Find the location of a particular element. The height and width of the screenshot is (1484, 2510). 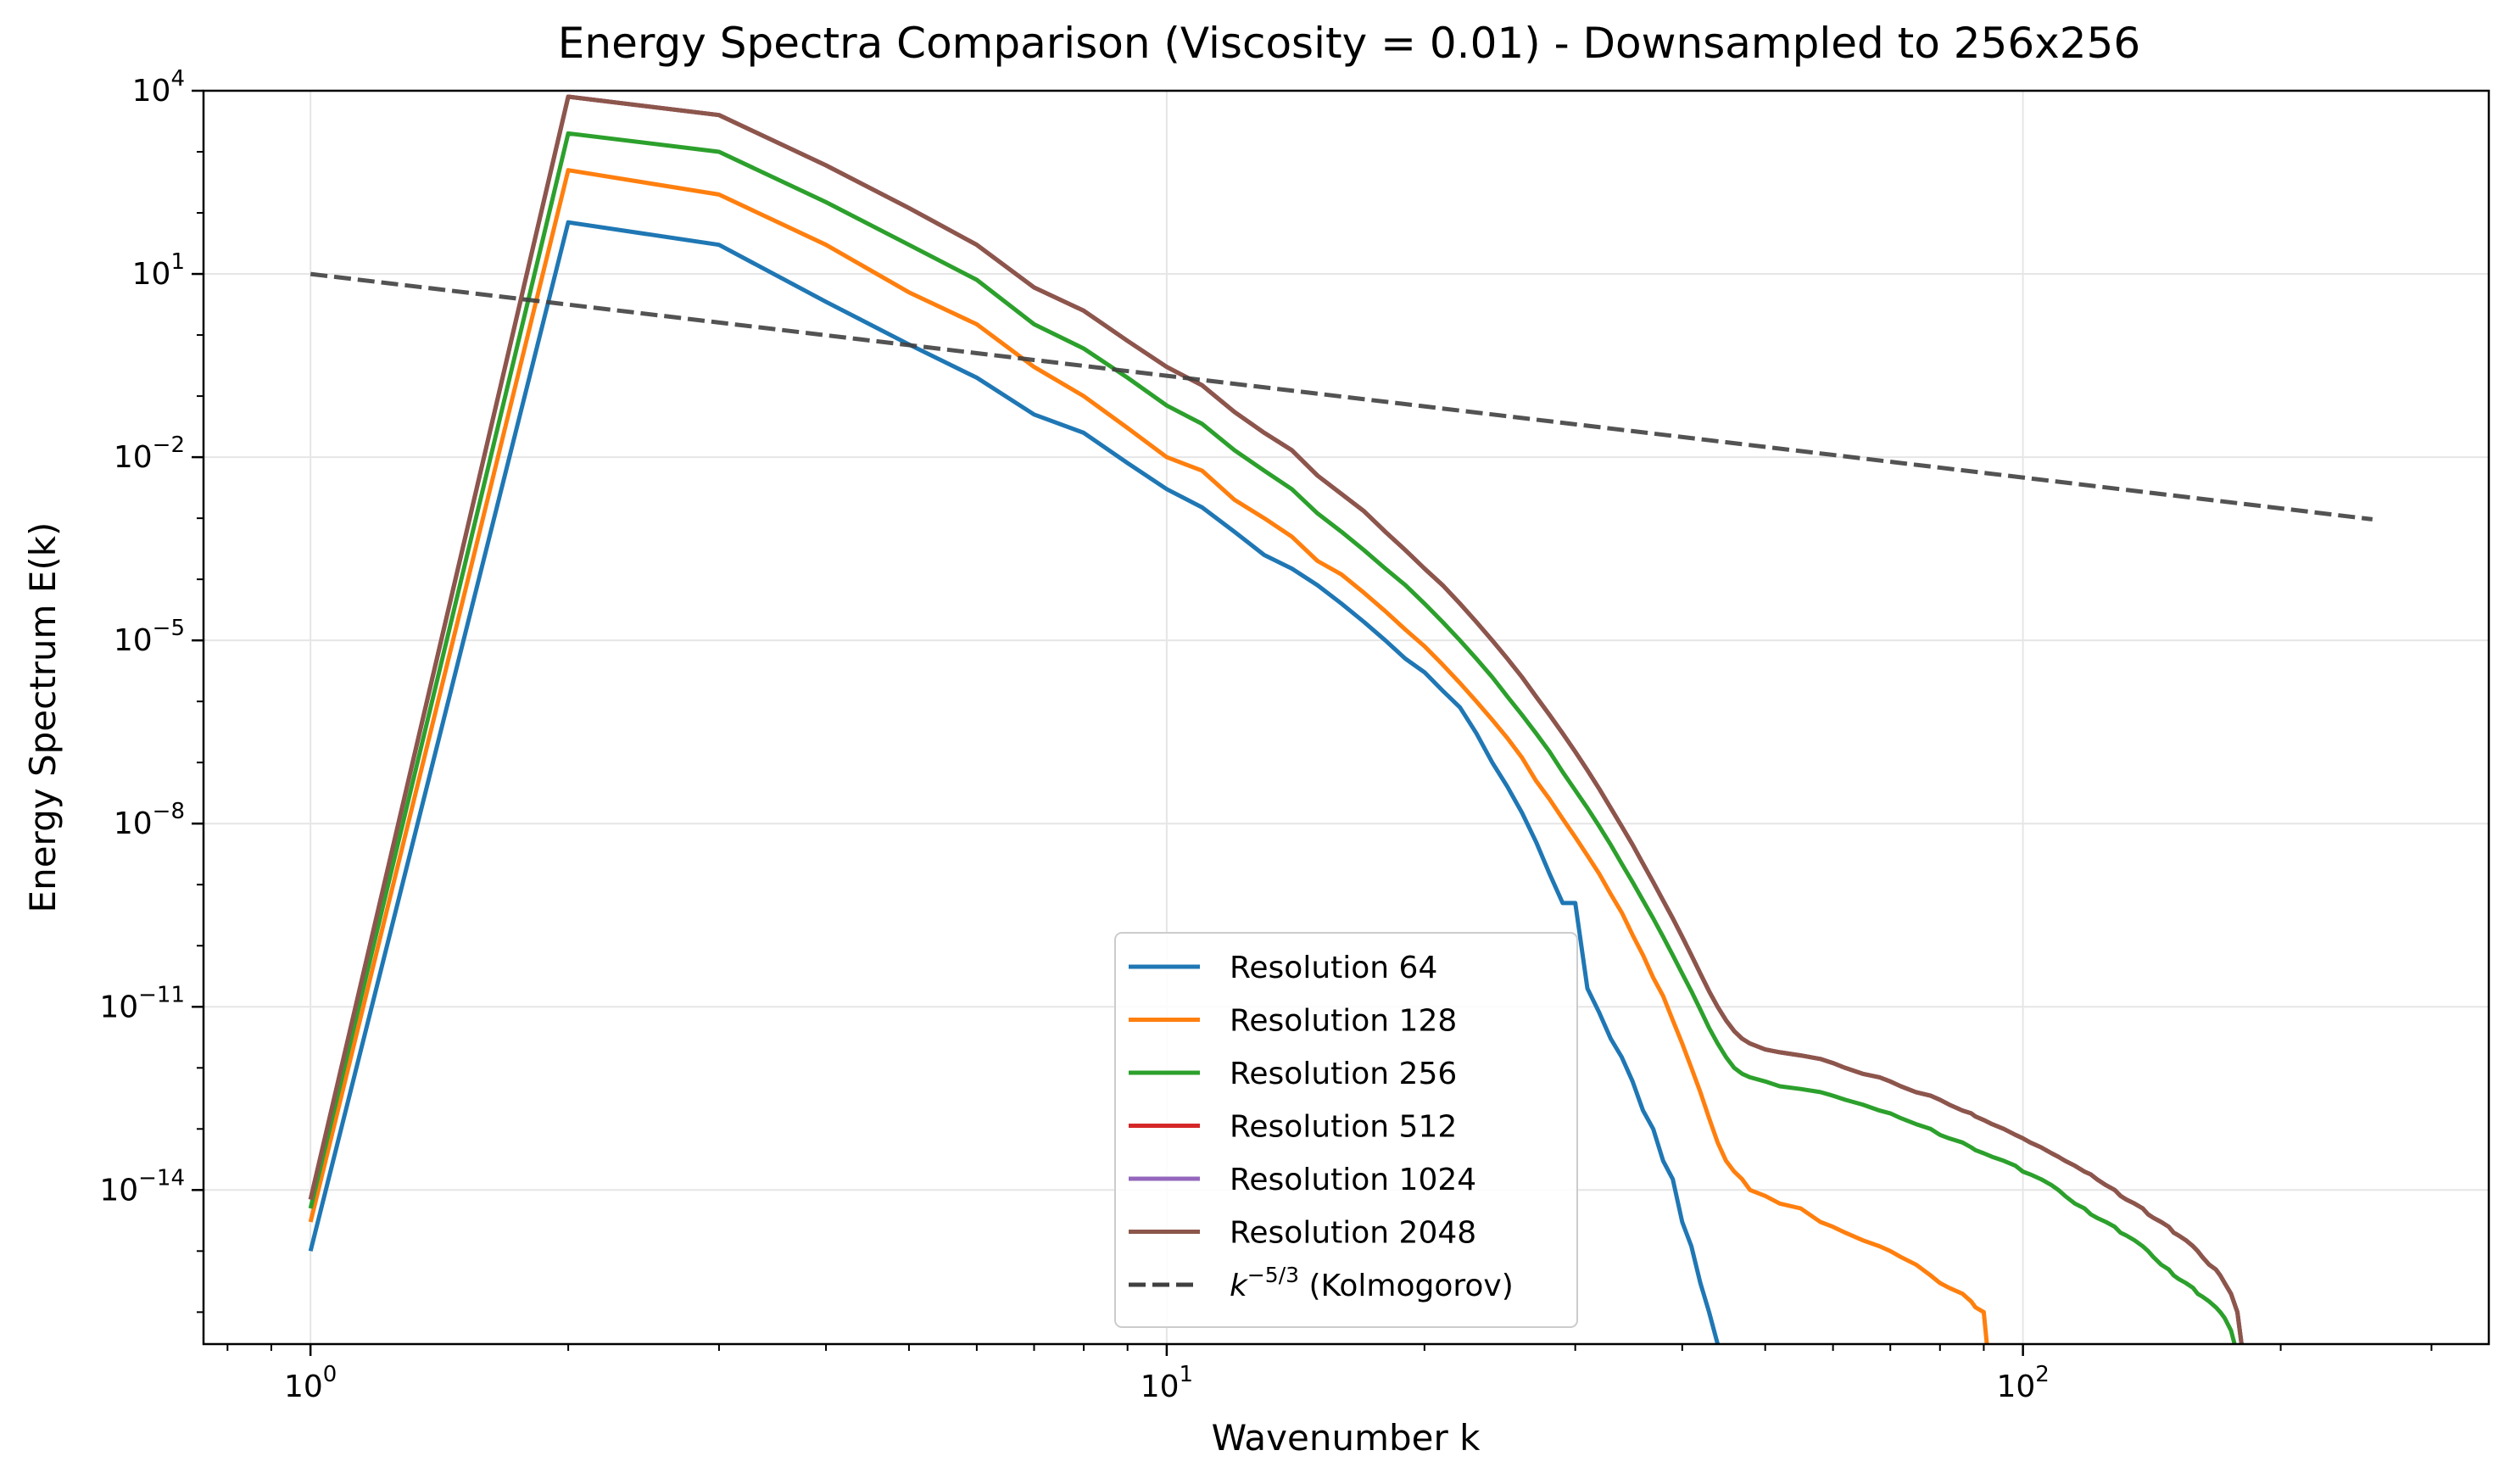

legend-label: Resolution 512 is located at coordinates (1344, 1128).